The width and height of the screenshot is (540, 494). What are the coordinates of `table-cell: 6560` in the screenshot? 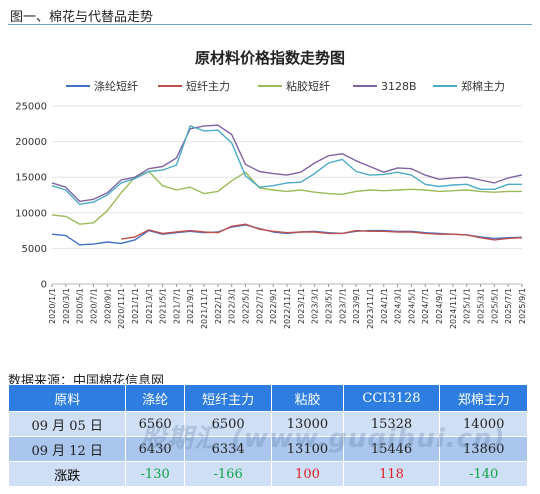 It's located at (155, 424).